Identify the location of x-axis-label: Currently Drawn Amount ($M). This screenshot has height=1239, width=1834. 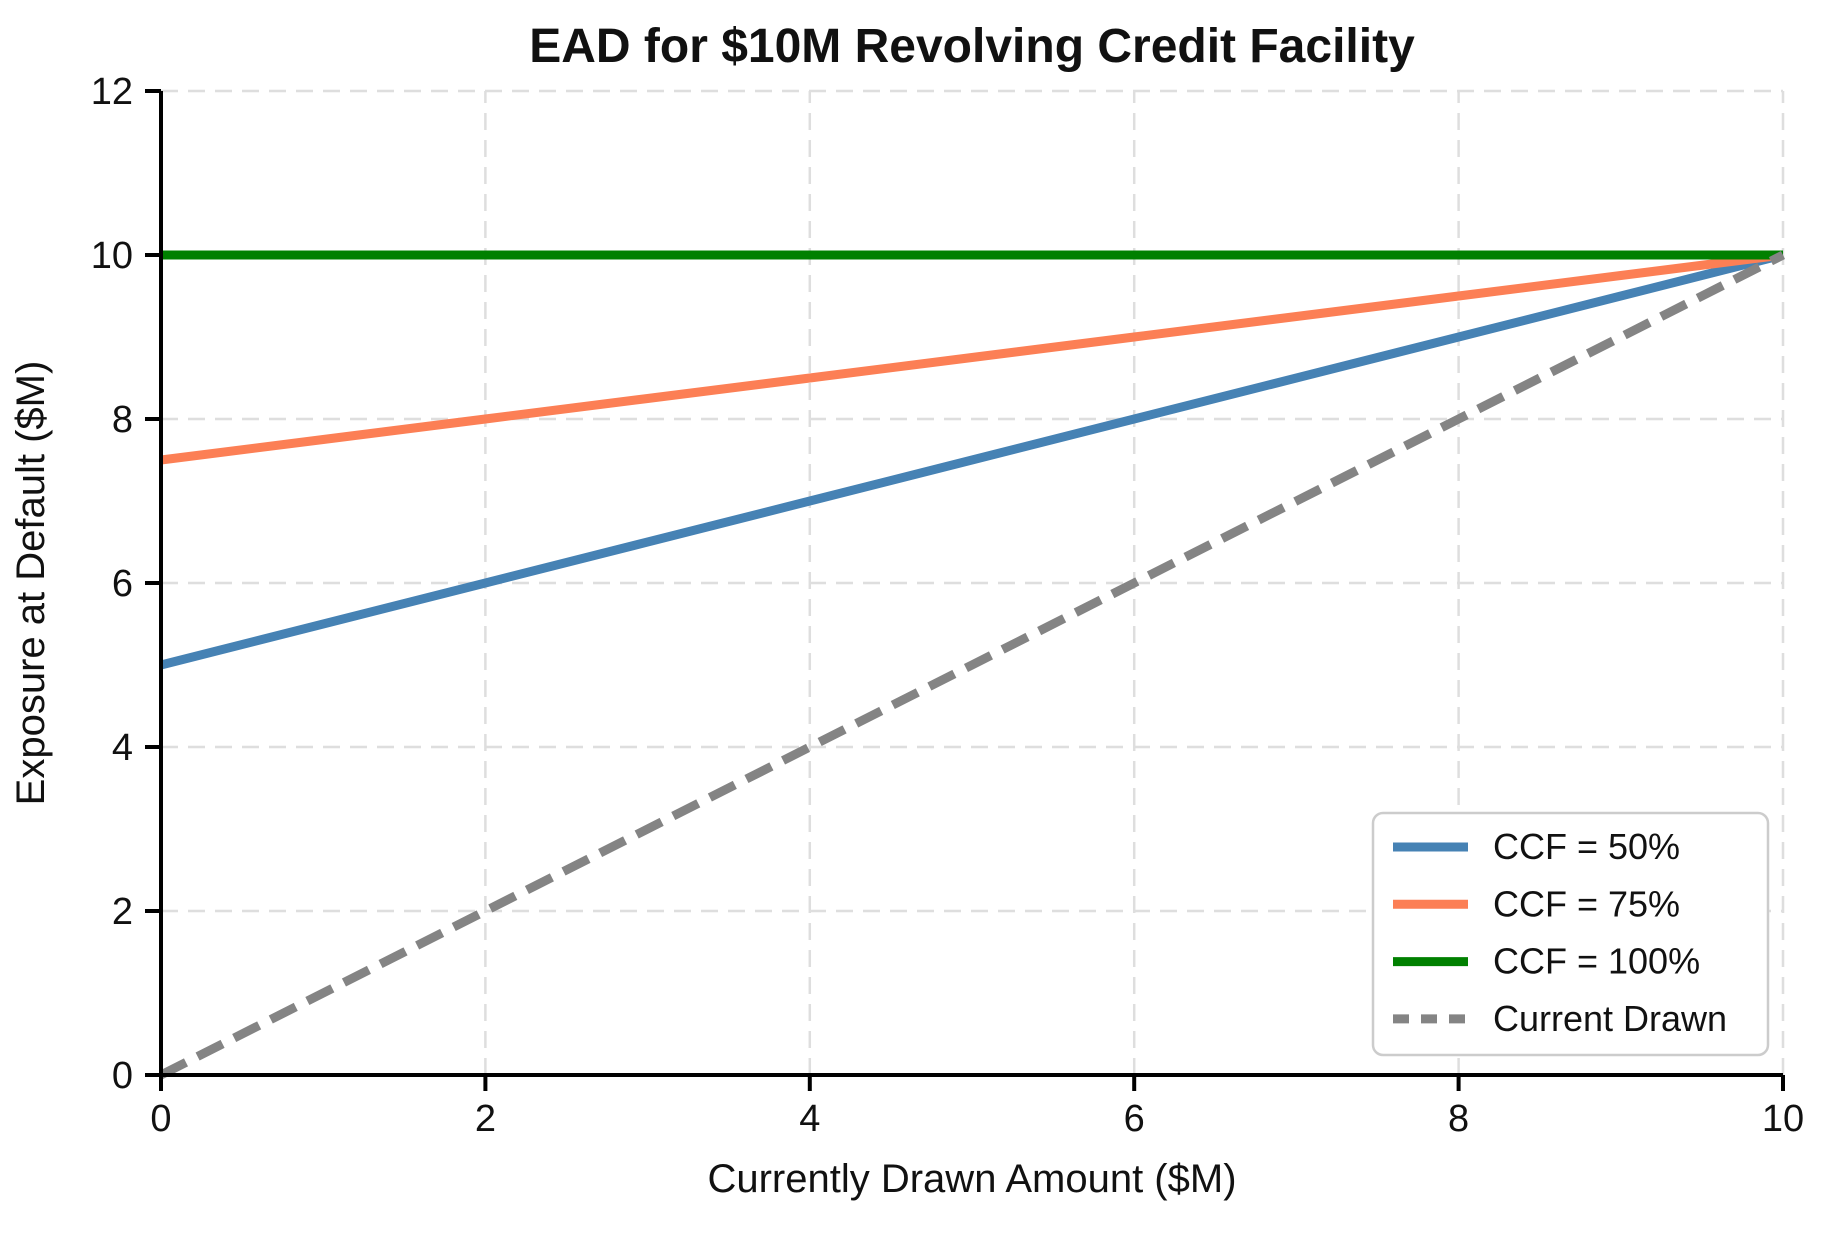
(971, 1179).